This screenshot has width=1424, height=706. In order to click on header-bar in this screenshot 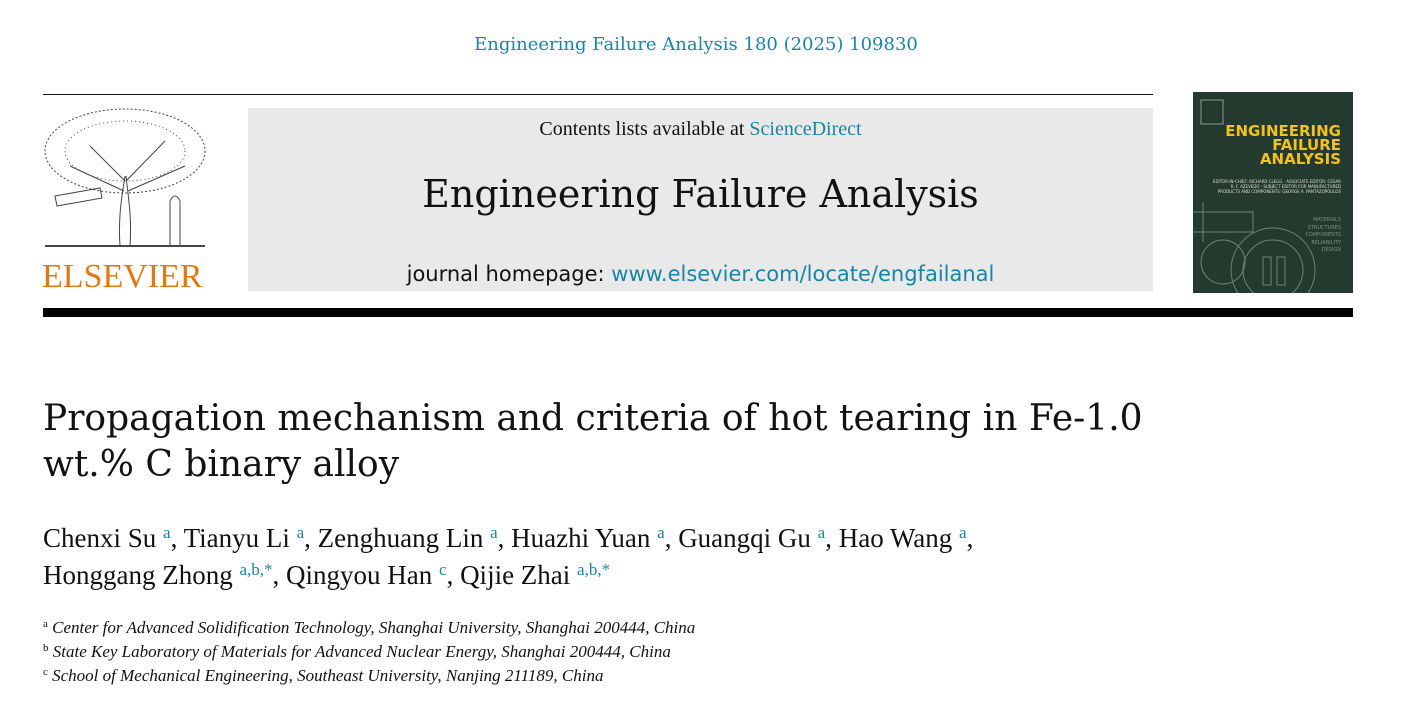, I will do `click(698, 312)`.